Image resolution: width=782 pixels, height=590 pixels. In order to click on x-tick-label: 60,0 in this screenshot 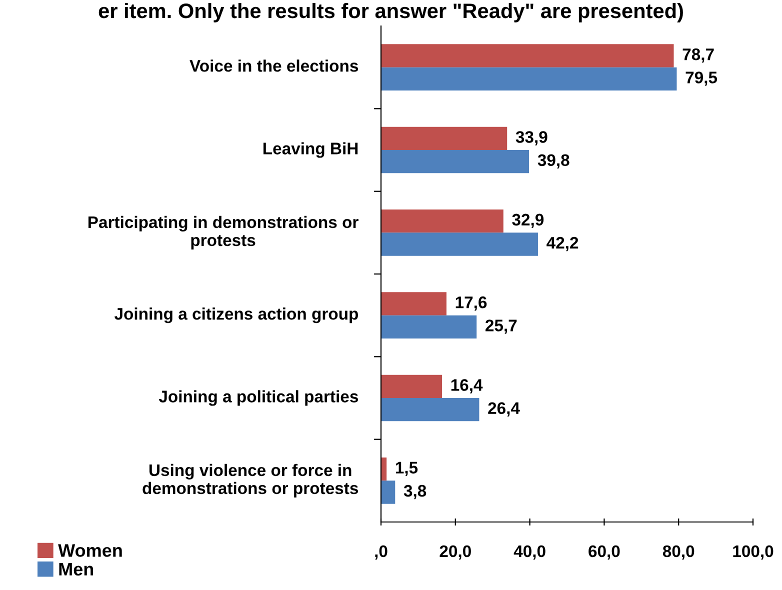, I will do `click(604, 552)`.